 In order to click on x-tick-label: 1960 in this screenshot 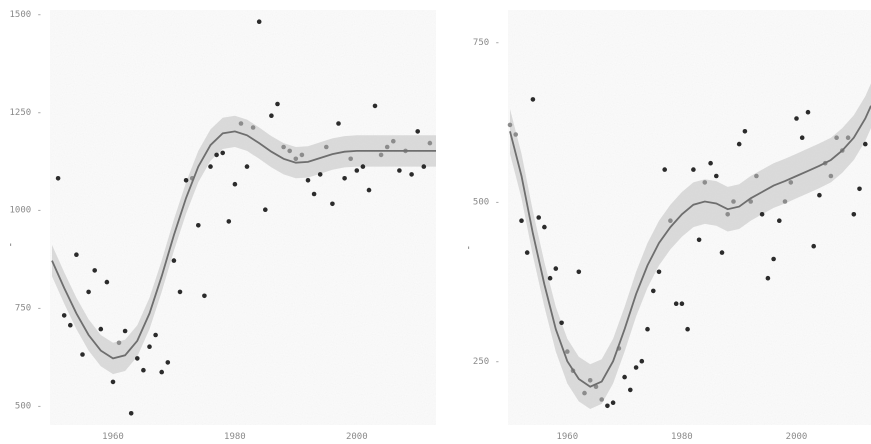, I will do `click(113, 437)`.